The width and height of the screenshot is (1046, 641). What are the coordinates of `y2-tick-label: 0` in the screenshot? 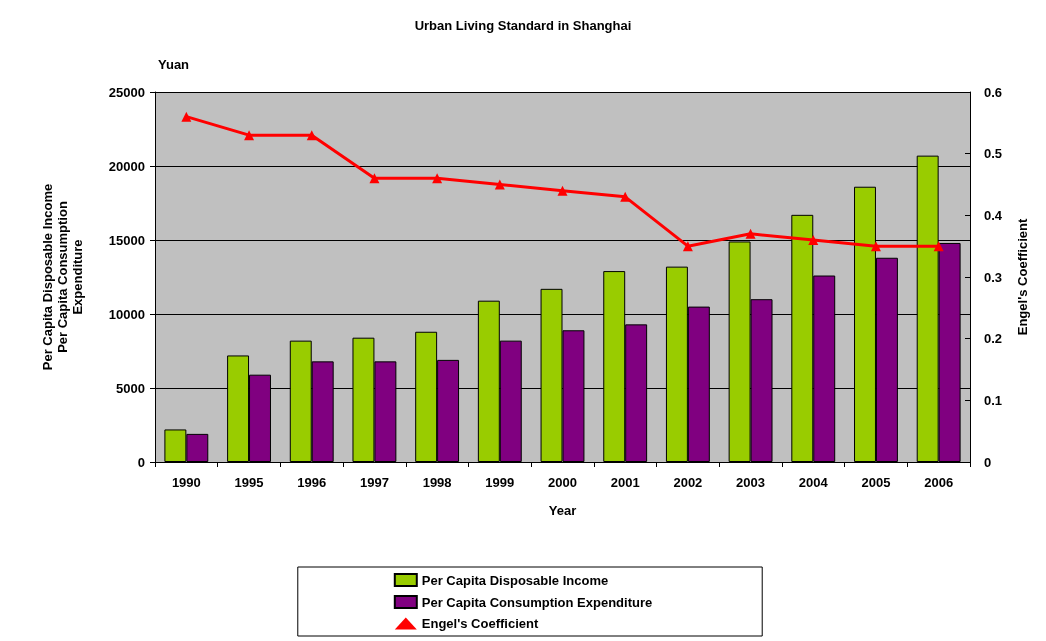 It's located at (988, 462).